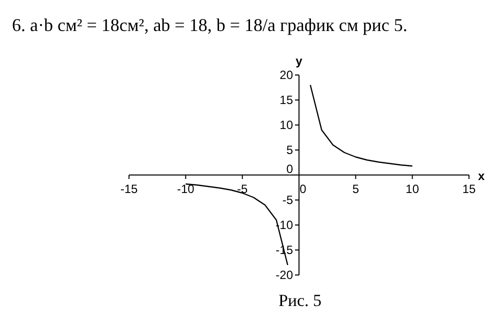  I want to click on line-series, so click(361, 125).